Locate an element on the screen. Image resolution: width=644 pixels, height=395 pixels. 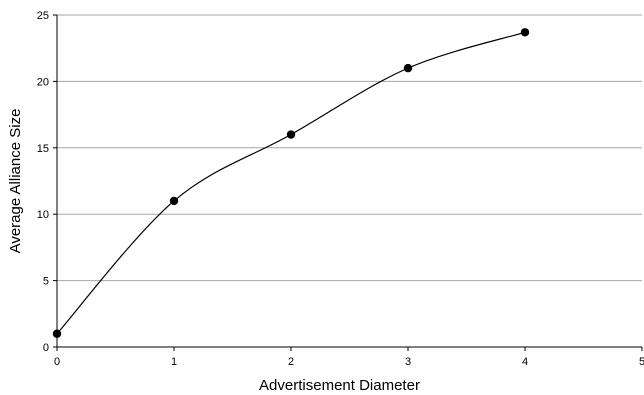
y-tick-label: 10 is located at coordinates (43, 215).